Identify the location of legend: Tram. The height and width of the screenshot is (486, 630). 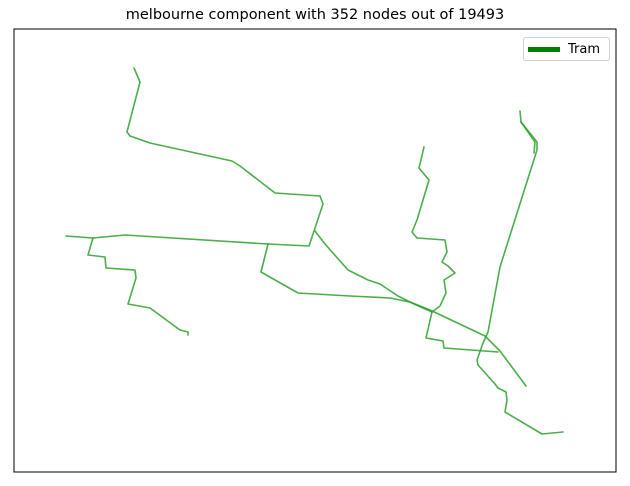
(566, 49).